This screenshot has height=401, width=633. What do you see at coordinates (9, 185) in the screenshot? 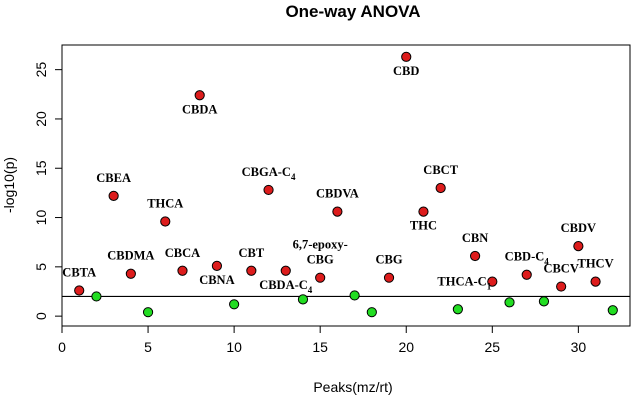
I see `y-axis-label: -log10(p)` at bounding box center [9, 185].